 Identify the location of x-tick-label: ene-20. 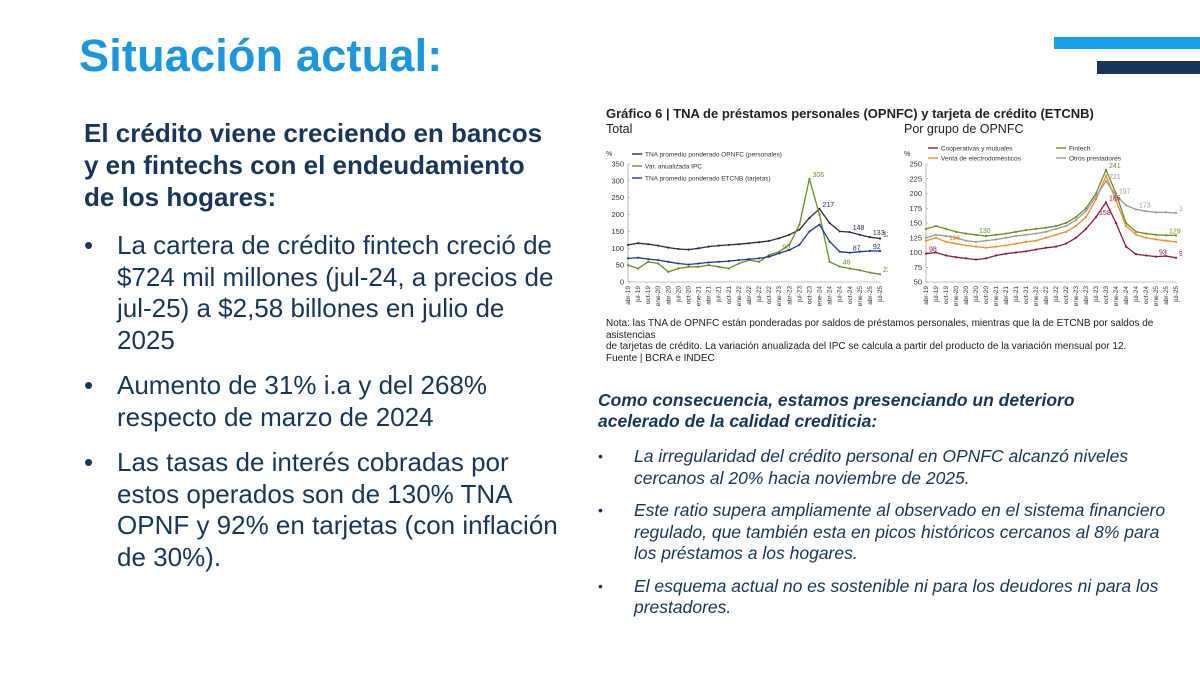
(956, 296).